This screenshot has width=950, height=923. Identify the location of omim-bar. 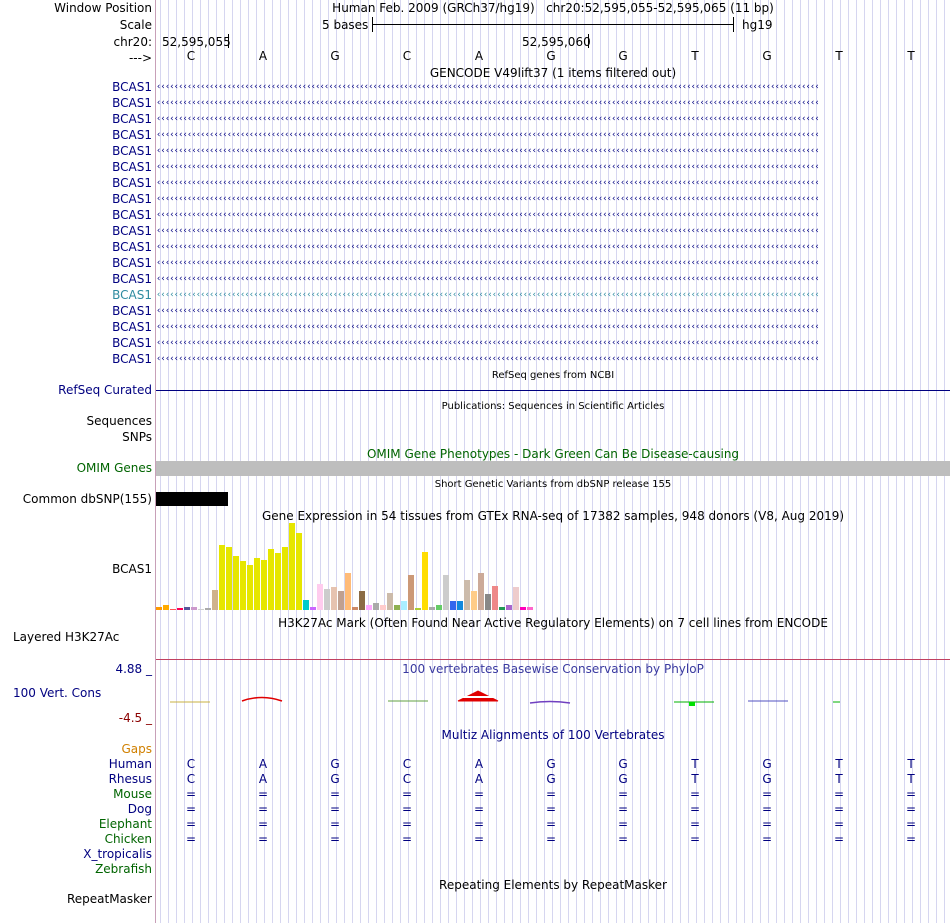
(553, 468).